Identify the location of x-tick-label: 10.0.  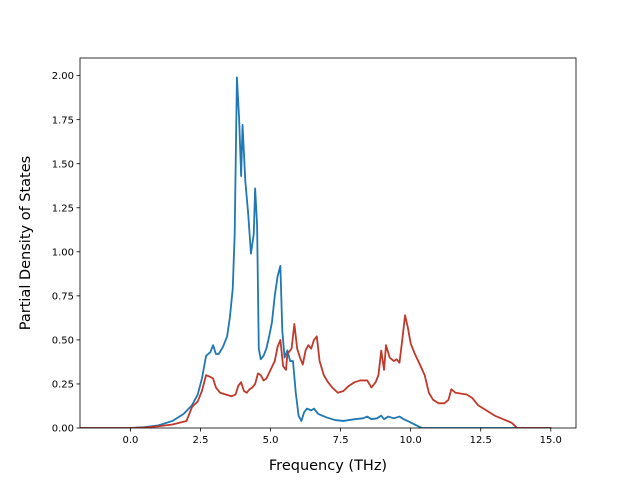
(411, 440).